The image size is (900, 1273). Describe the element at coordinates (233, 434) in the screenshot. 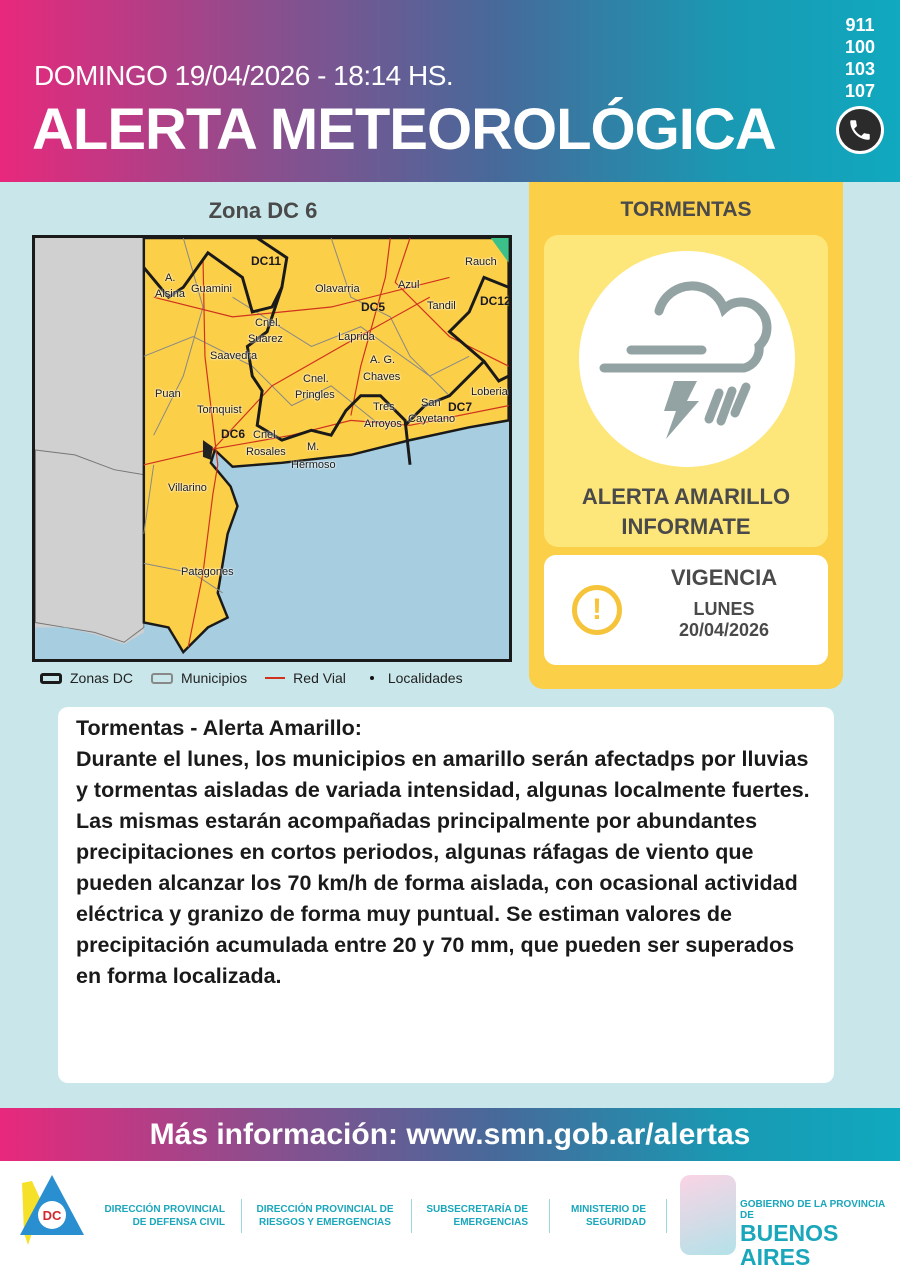

I see `zone-label: DC6` at that location.